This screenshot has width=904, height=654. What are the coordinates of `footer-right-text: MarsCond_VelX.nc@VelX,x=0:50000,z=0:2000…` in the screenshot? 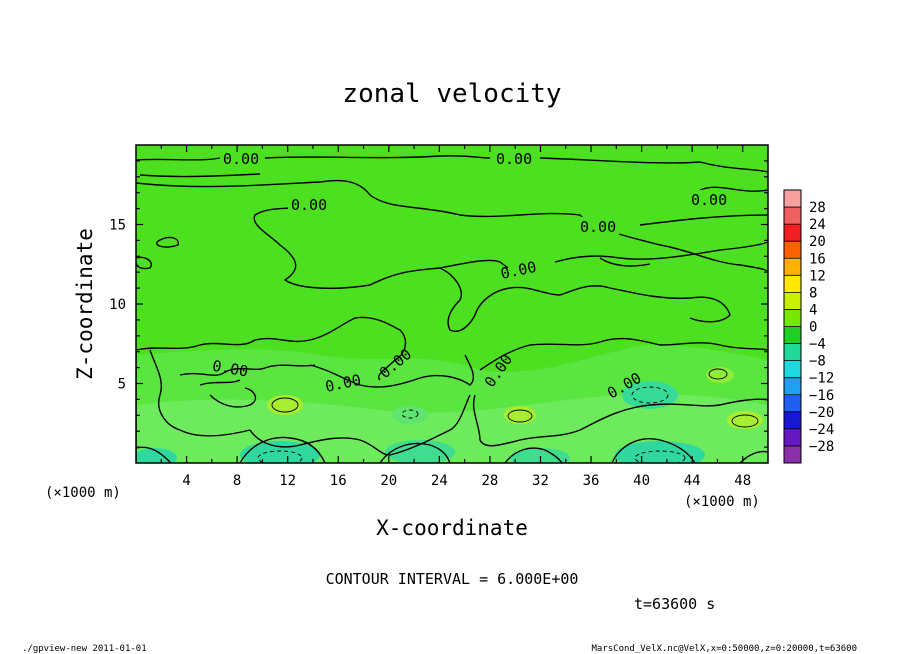 It's located at (724, 649).